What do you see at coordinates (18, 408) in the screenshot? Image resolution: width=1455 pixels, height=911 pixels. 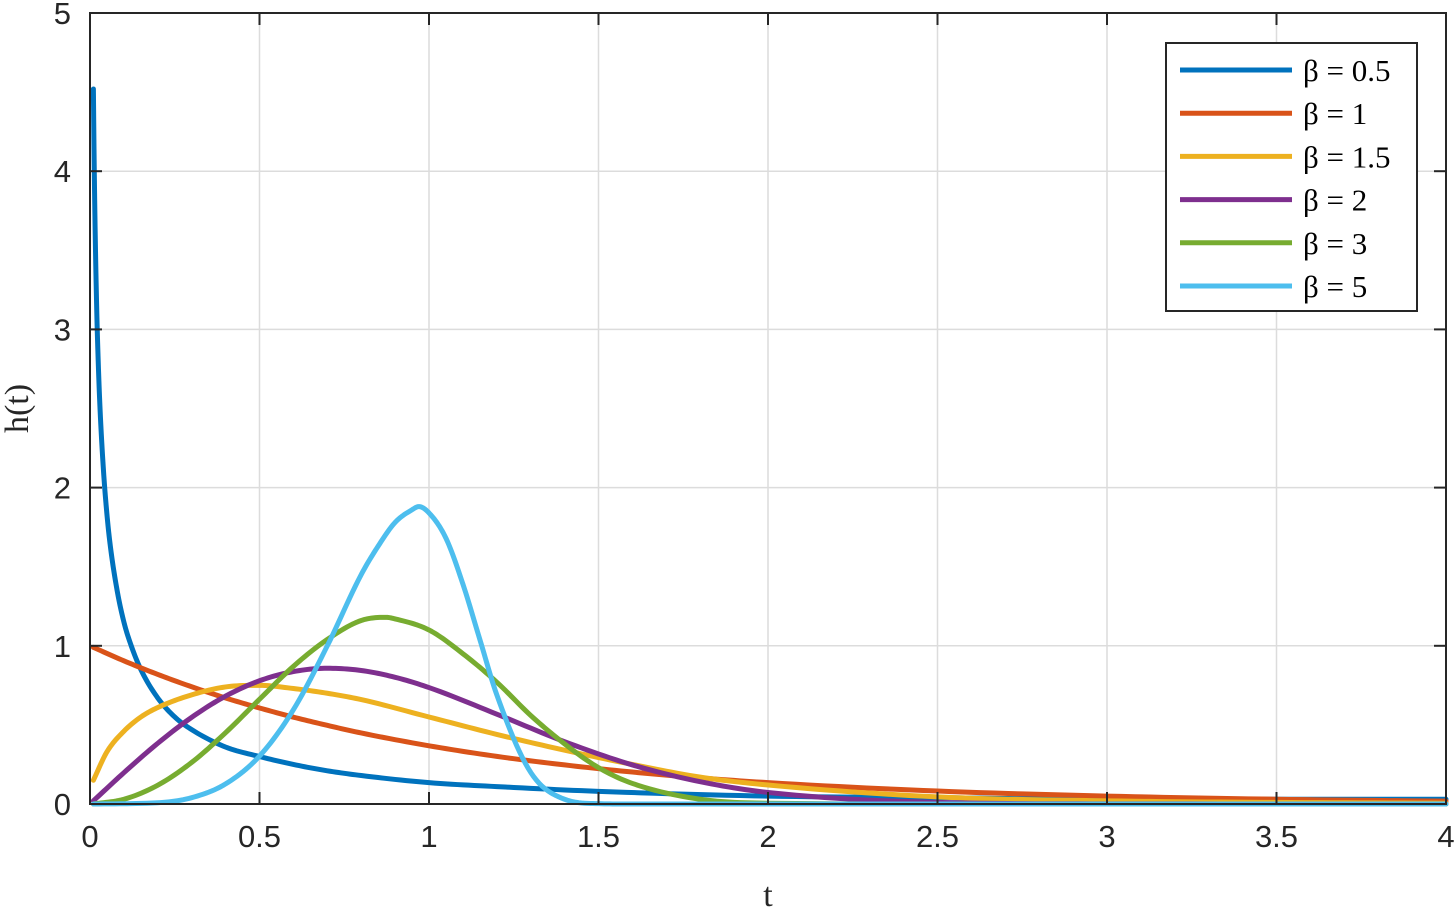 I see `y-axis-title: h(t)` at bounding box center [18, 408].